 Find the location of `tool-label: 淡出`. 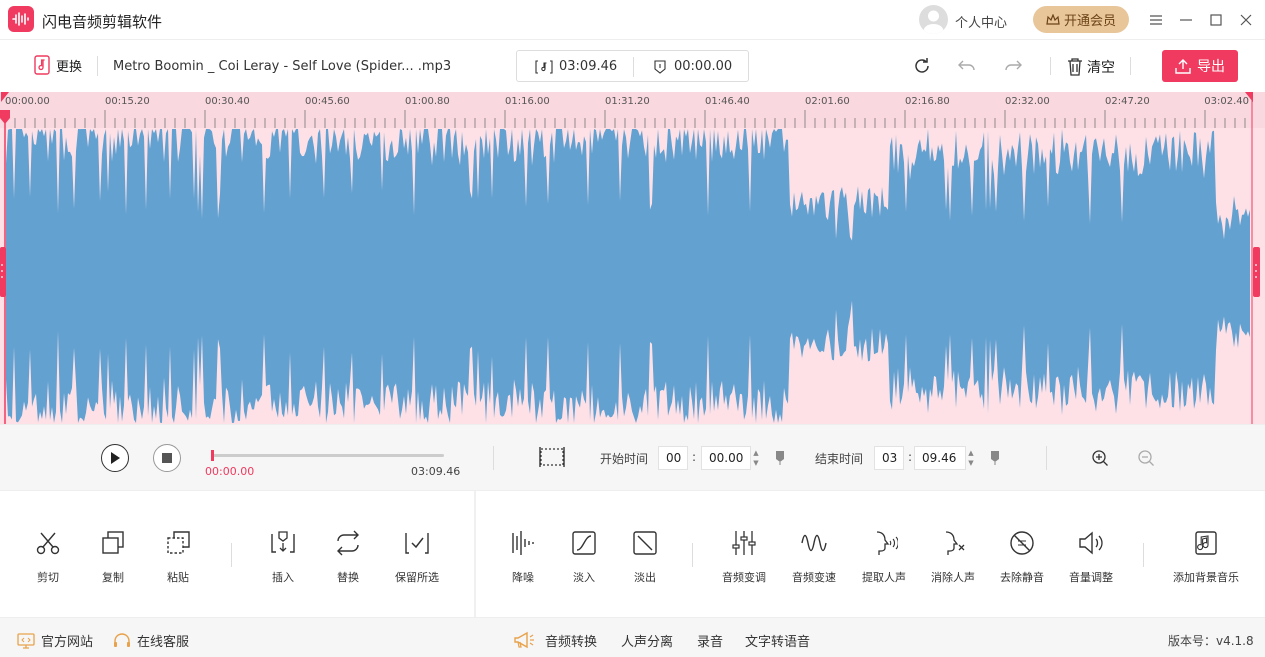

tool-label: 淡出 is located at coordinates (645, 577).